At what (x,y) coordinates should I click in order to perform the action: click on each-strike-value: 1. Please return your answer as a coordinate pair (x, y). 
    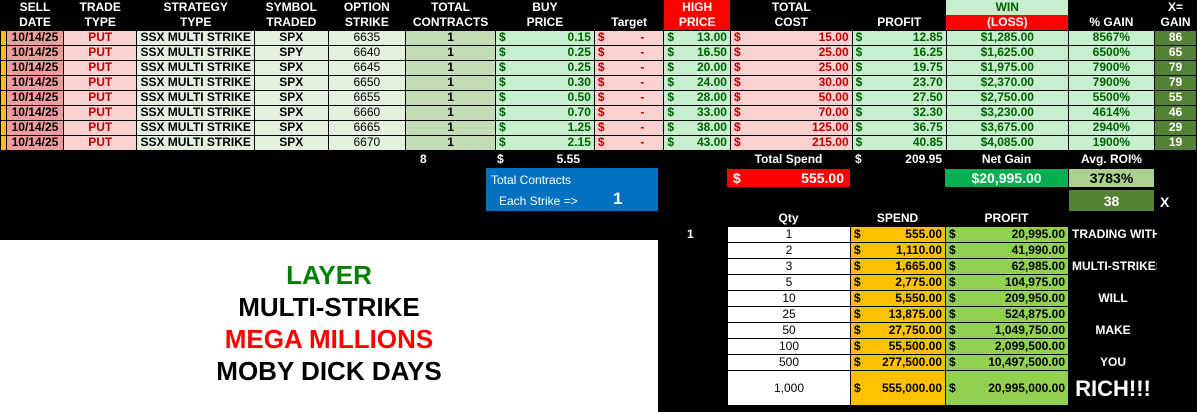
    Looking at the image, I should click on (618, 198).